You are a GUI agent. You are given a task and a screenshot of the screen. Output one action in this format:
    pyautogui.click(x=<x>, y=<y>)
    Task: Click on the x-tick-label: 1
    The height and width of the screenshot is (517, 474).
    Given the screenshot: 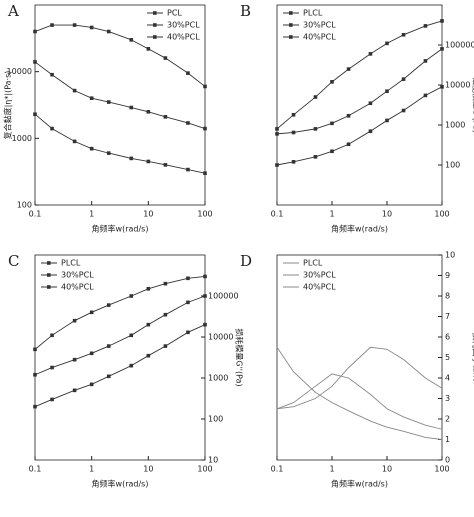 What is the action you would take?
    pyautogui.click(x=91, y=469)
    